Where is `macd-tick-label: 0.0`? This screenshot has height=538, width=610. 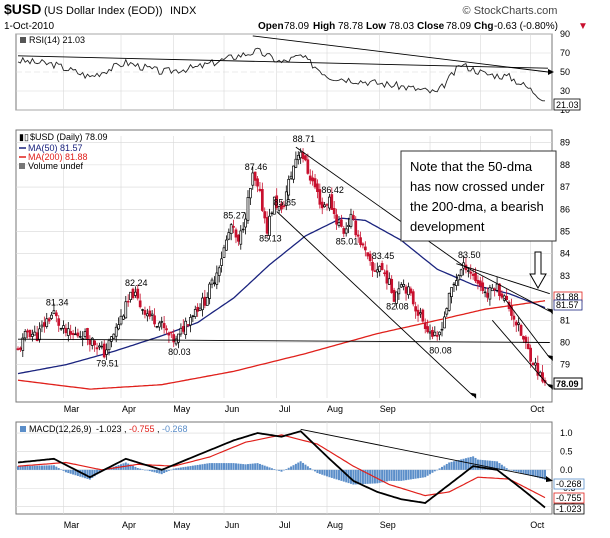
macd-tick-label: 0.0 is located at coordinates (566, 470).